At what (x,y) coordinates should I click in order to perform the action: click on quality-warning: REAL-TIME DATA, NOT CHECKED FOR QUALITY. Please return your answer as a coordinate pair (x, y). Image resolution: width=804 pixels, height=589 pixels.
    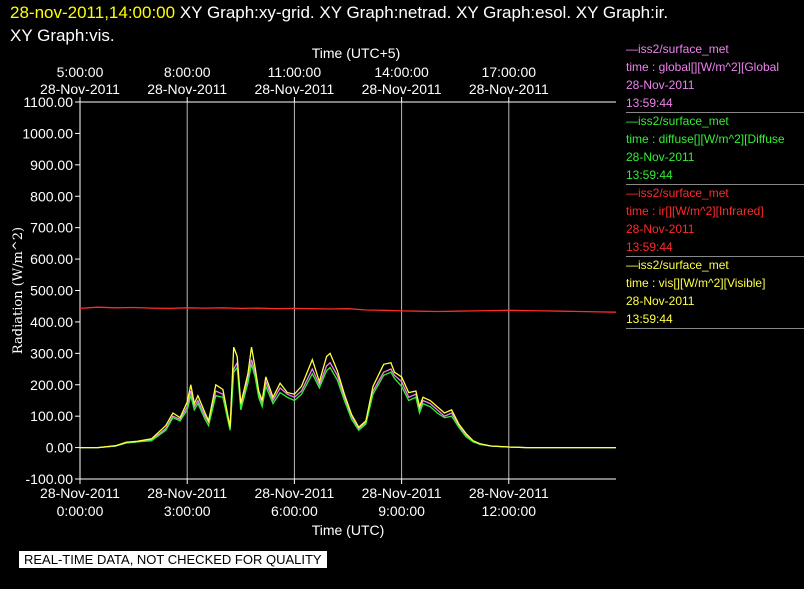
    Looking at the image, I should click on (173, 559).